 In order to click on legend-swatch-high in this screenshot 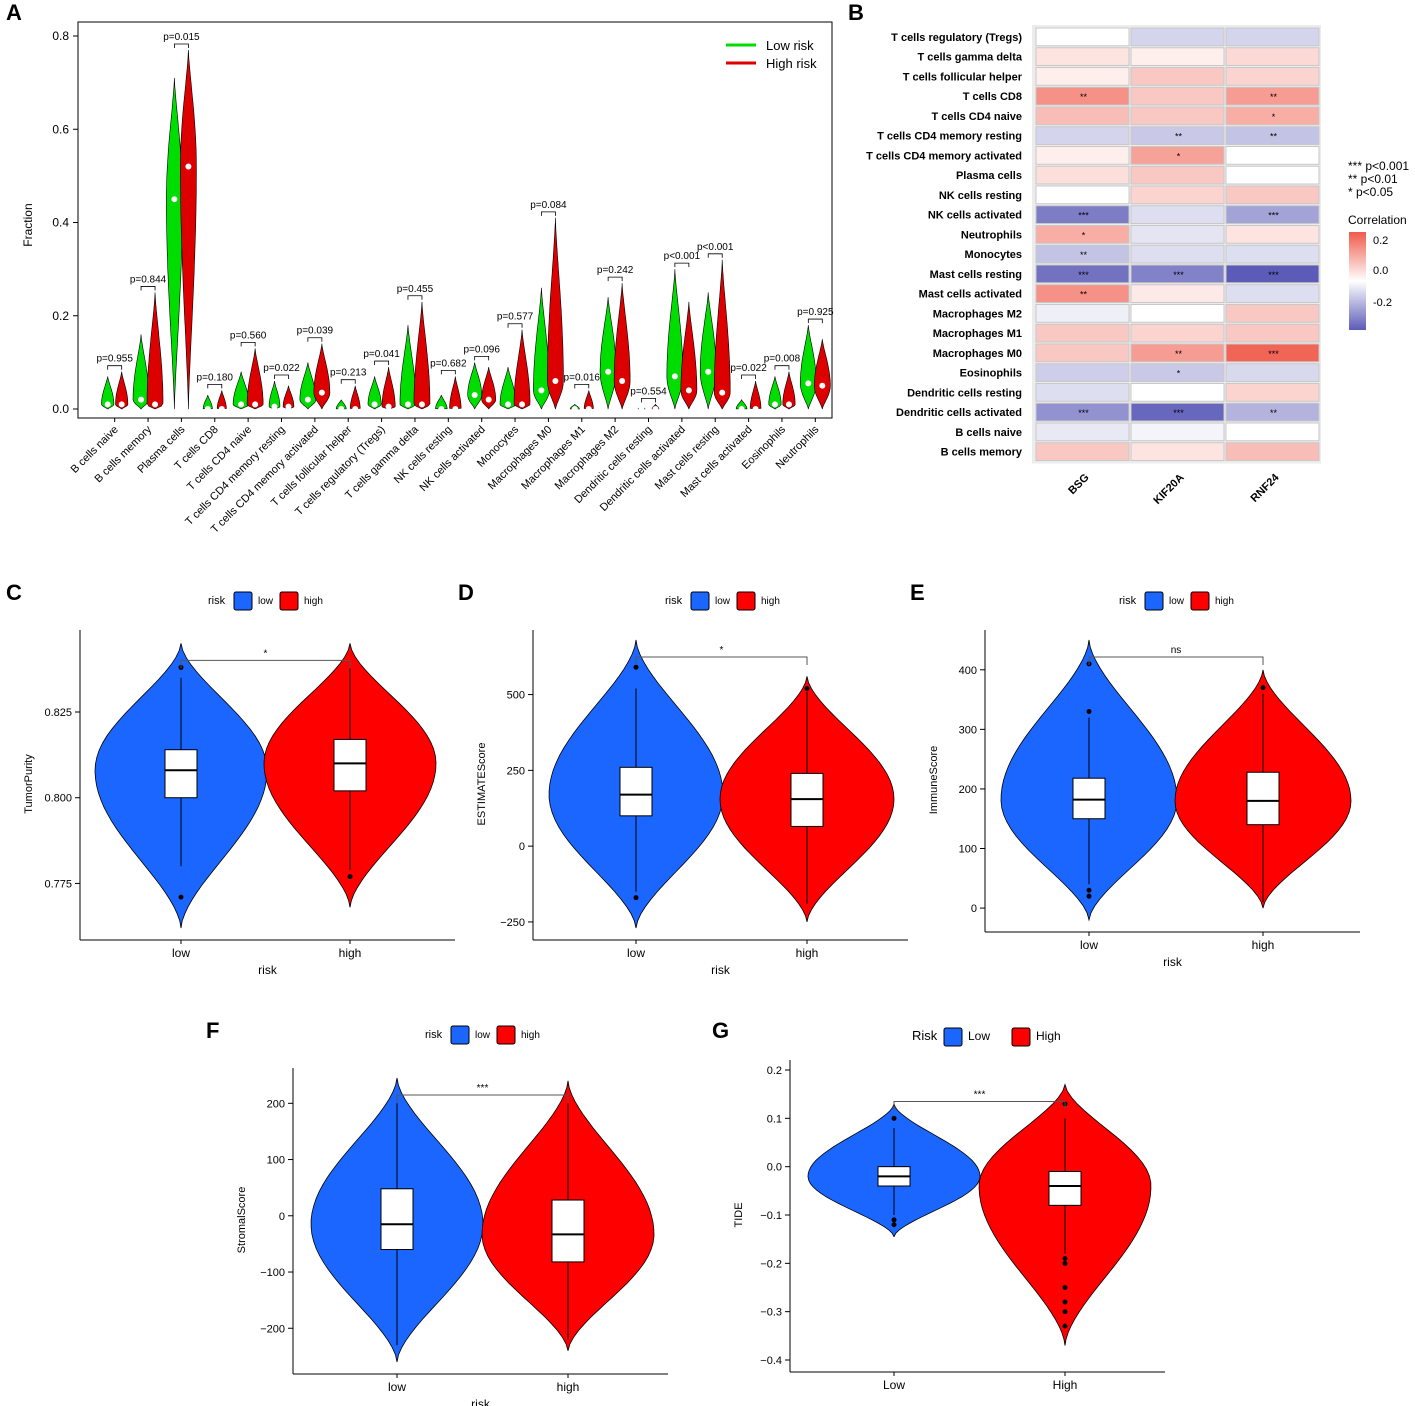, I will do `click(289, 601)`.